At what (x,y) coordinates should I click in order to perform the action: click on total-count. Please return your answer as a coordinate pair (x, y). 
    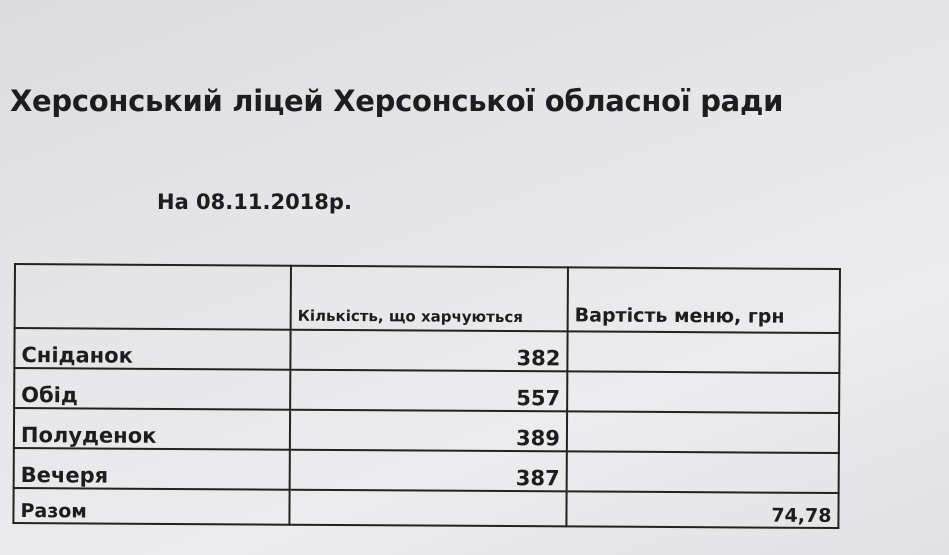
    Looking at the image, I should click on (428, 508).